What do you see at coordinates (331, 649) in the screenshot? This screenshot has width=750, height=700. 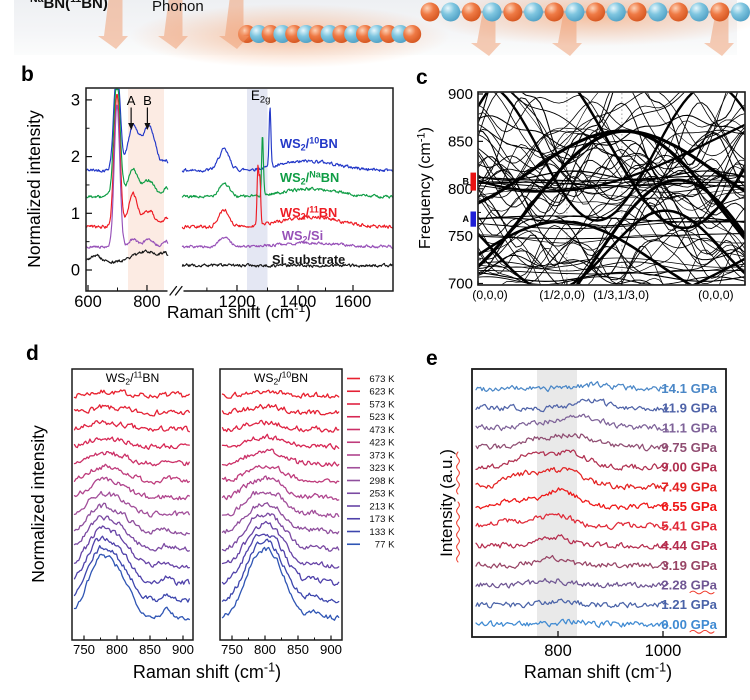 I see `x-tick-label: 900` at bounding box center [331, 649].